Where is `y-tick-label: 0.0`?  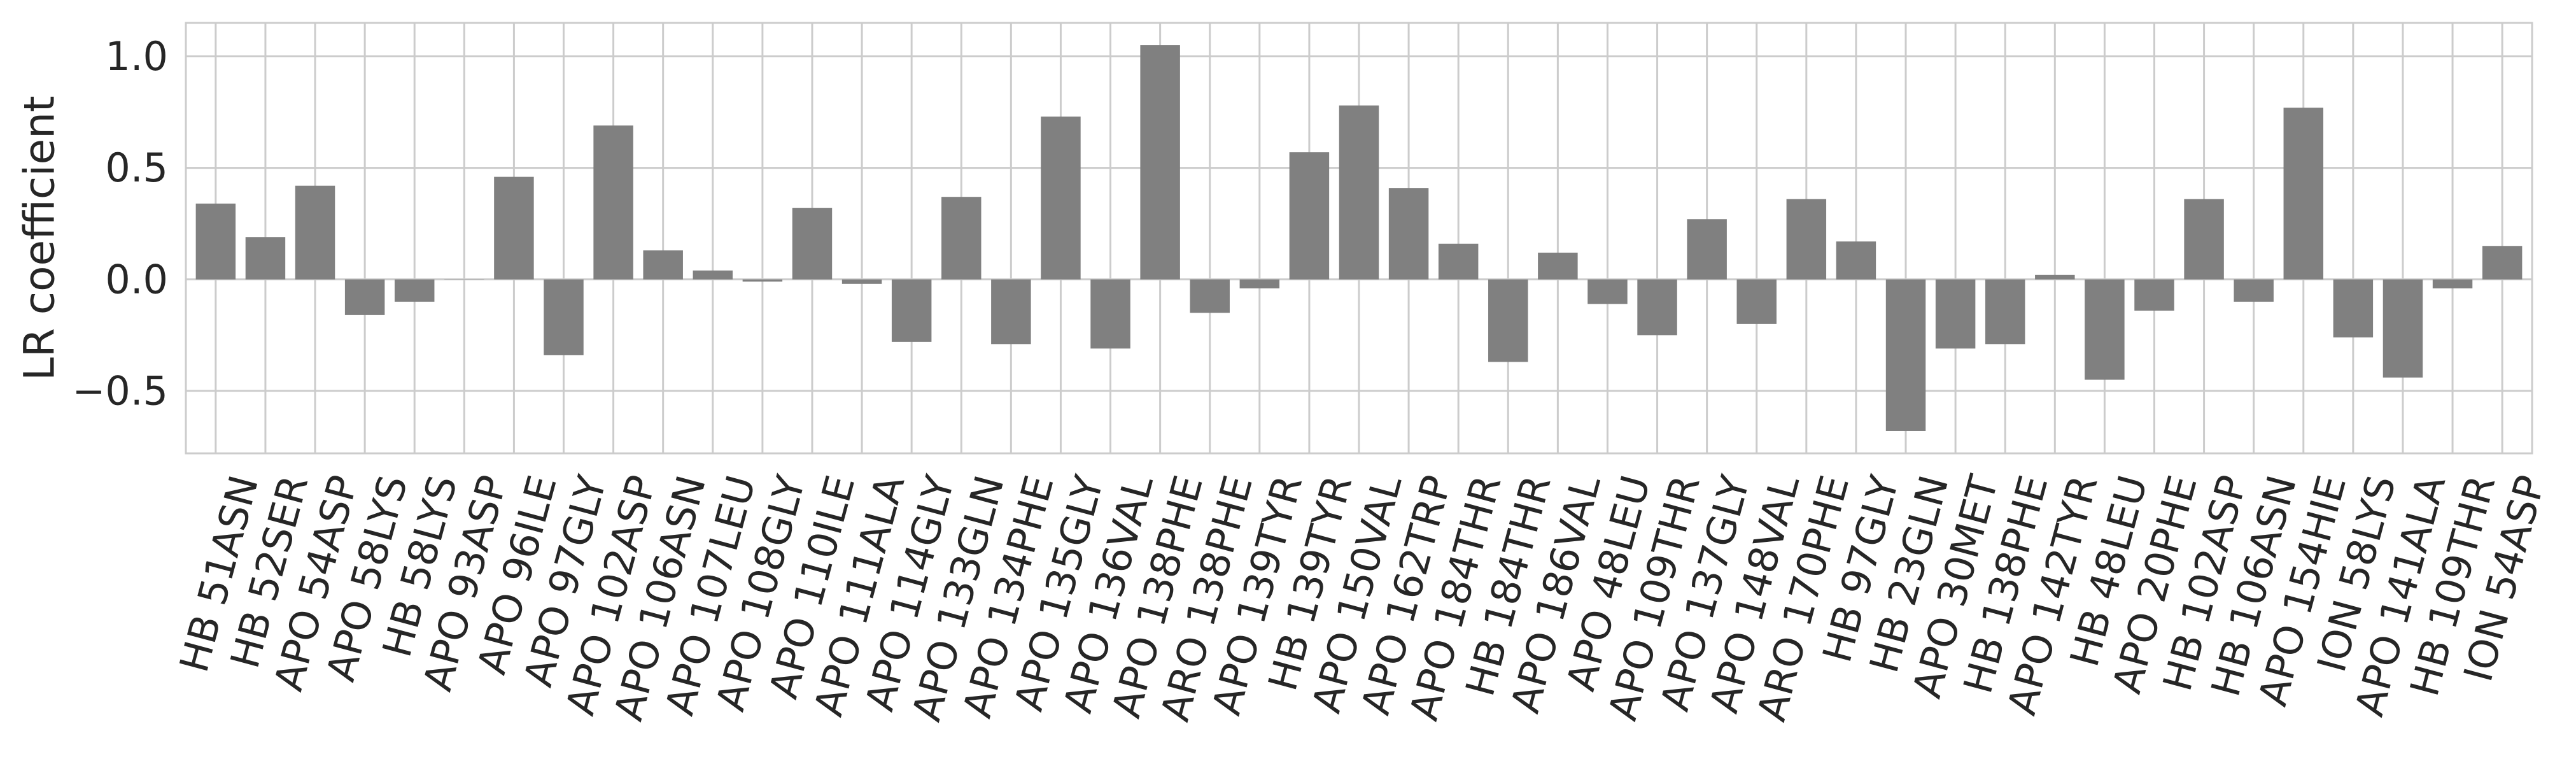 y-tick-label: 0.0 is located at coordinates (136, 279).